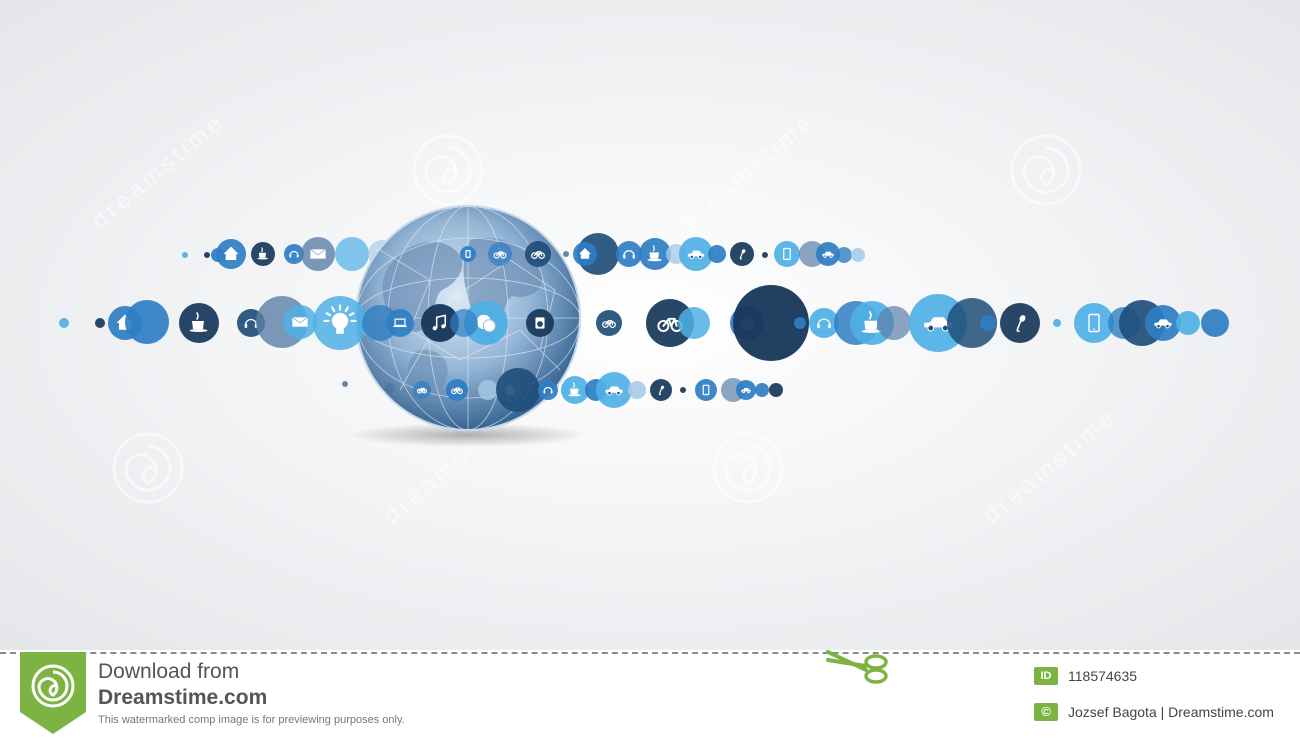 This screenshot has width=1300, height=740. What do you see at coordinates (1171, 712) in the screenshot?
I see `author-credit: Jozsef Bagota | Dreamstime.com` at bounding box center [1171, 712].